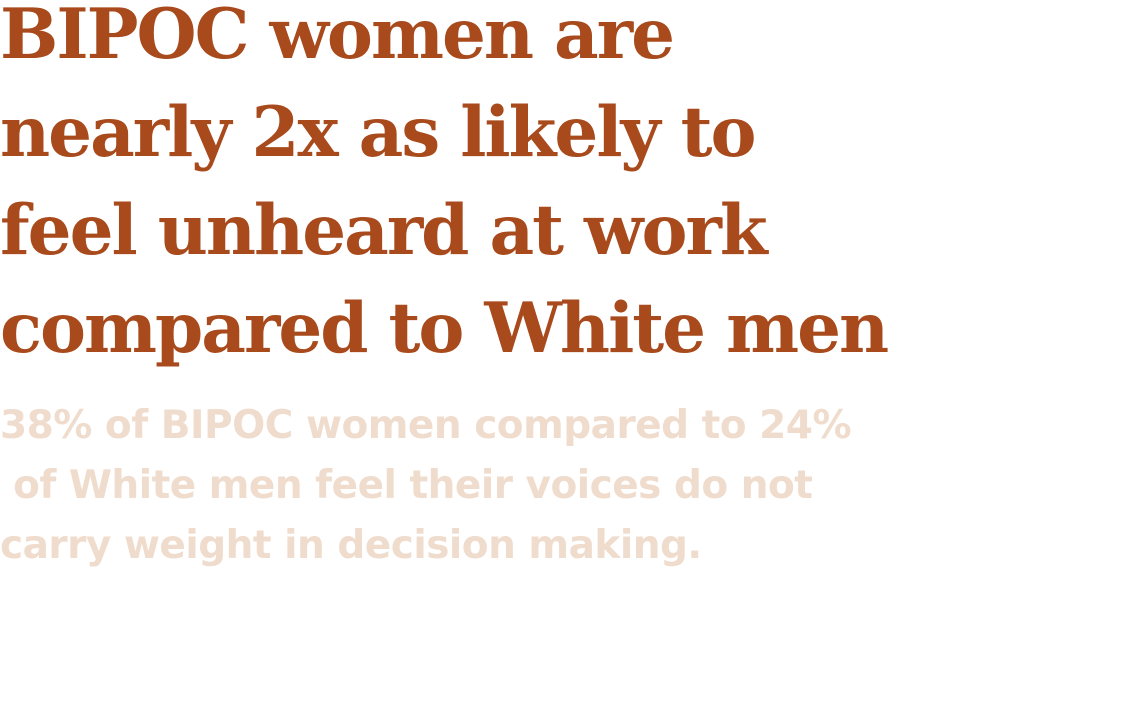 Image resolution: width=1126 pixels, height=708 pixels. I want to click on stat-description-line: carry weight in decision making., so click(351, 545).